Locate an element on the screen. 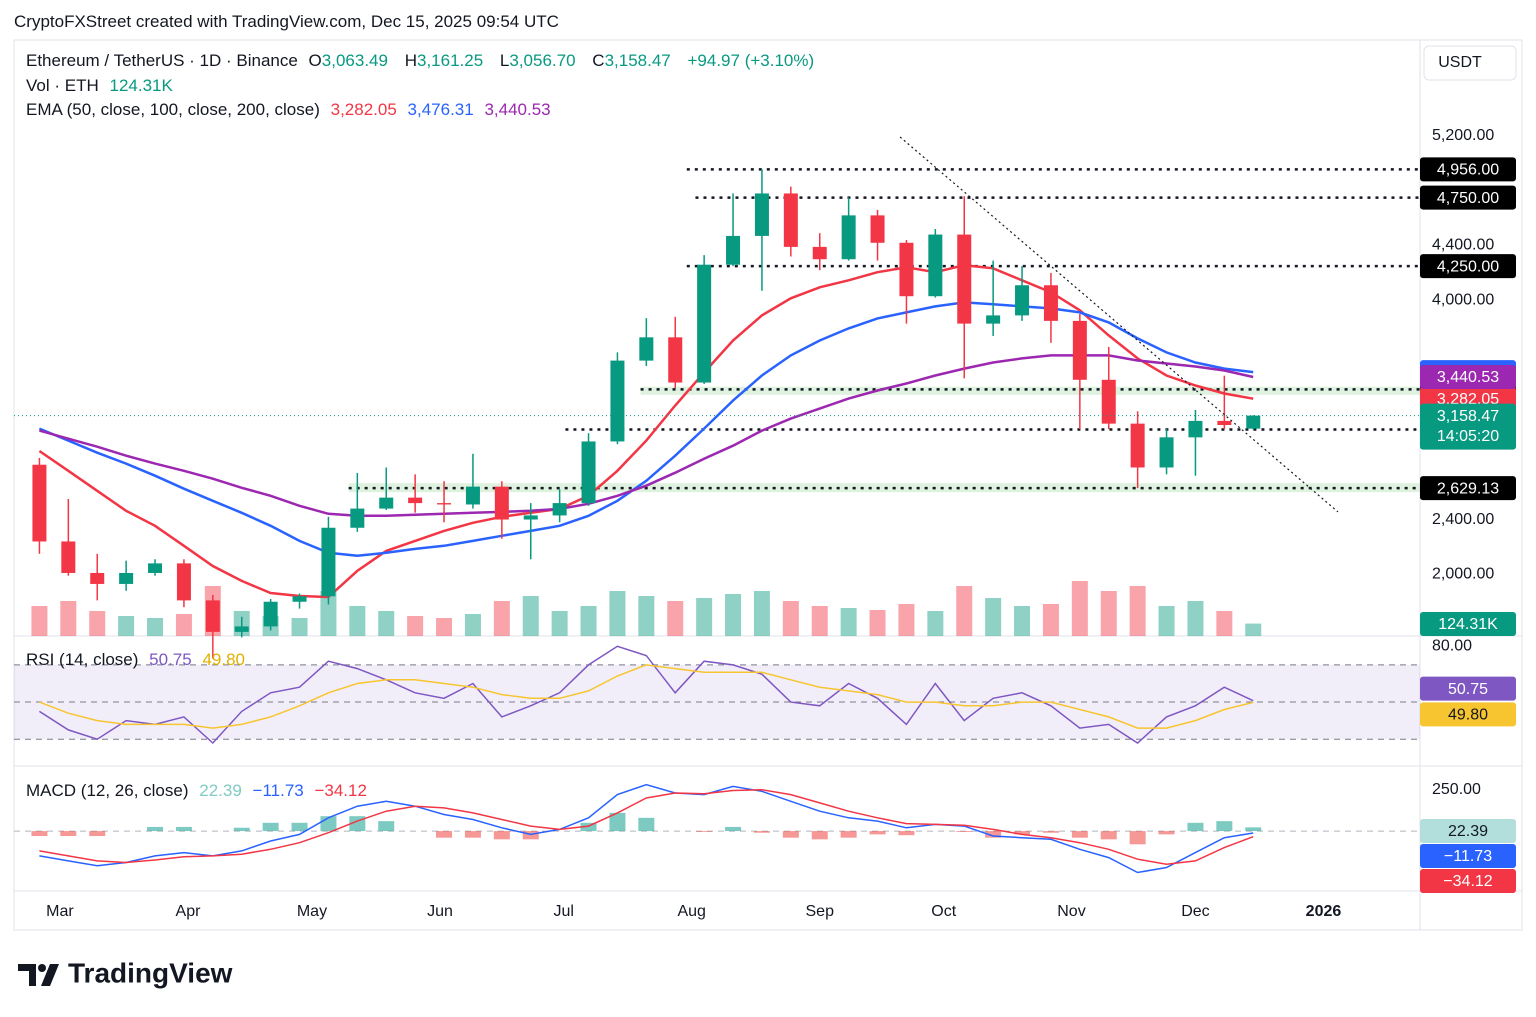 The image size is (1536, 1017). x-tick-label: Jul is located at coordinates (563, 911).